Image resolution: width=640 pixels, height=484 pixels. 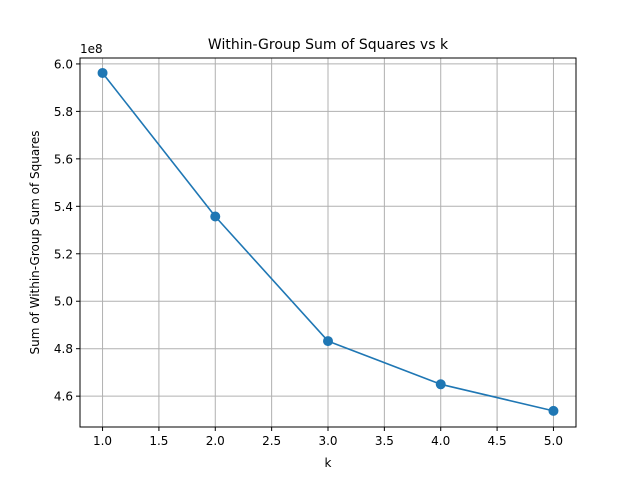 What do you see at coordinates (63, 159) in the screenshot?
I see `y-tick-label: 5.6` at bounding box center [63, 159].